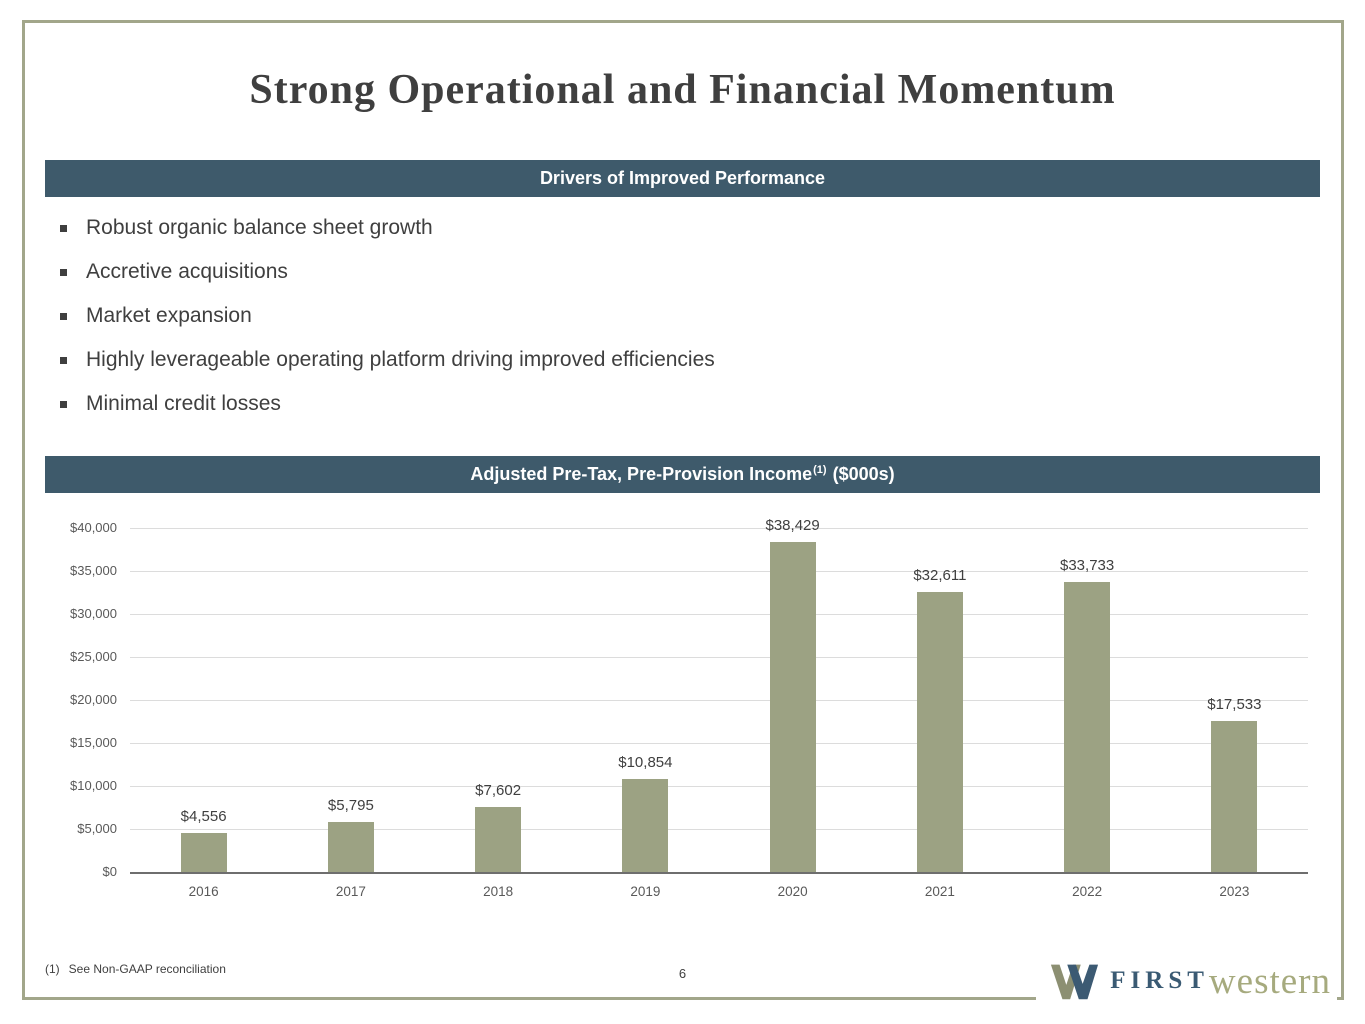  Describe the element at coordinates (1269, 981) in the screenshot. I see `logo-text-western: western` at that location.